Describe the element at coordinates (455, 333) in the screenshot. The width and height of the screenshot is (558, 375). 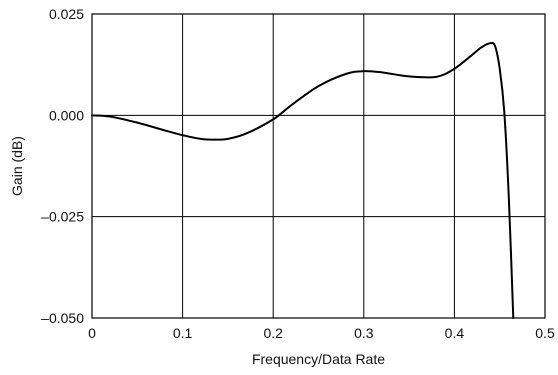
I see `x-tick-label: 0.4` at that location.